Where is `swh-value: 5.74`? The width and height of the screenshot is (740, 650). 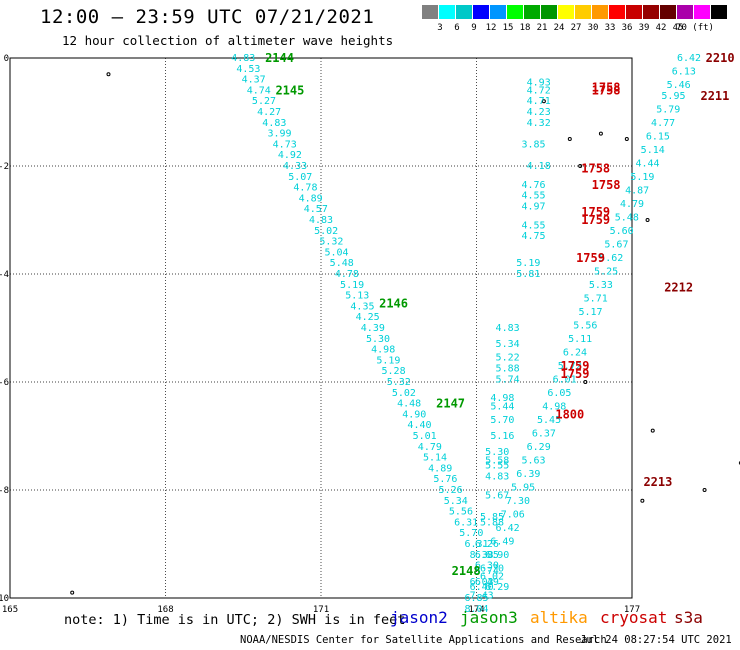 swh-value: 5.74 is located at coordinates (508, 379).